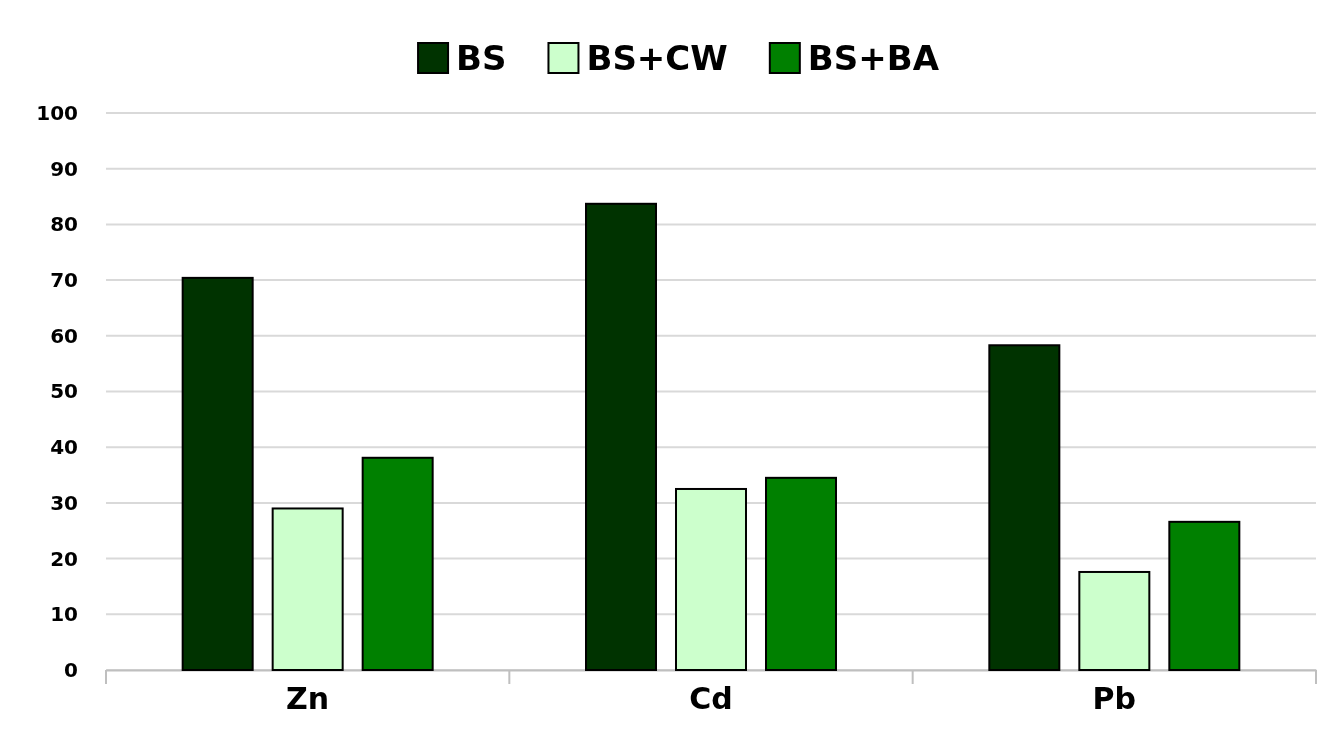 The image size is (1317, 746). Describe the element at coordinates (1114, 699) in the screenshot. I see `x-tick-label: Pb` at that location.